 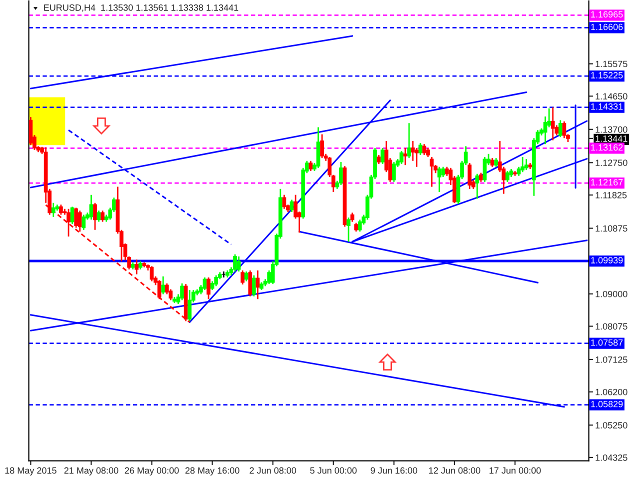 I want to click on y-tick-label: 1.13441, so click(x=612, y=138).